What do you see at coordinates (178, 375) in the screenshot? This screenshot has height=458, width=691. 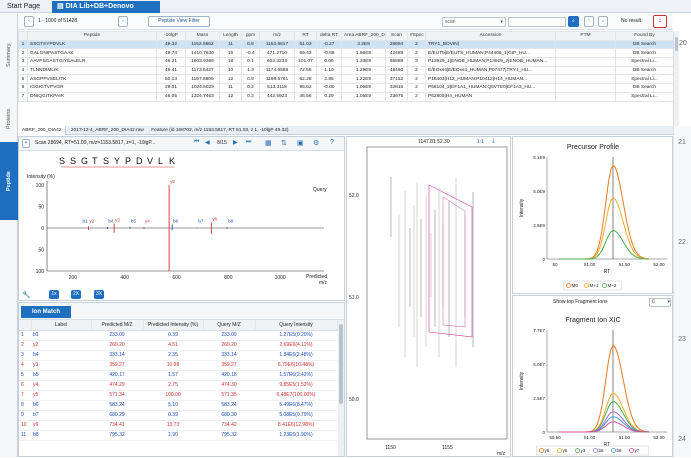 I see `ion-row: 5 b5 420.17 1.57 420.18 1.57E6(2.42%)` at bounding box center [178, 375].